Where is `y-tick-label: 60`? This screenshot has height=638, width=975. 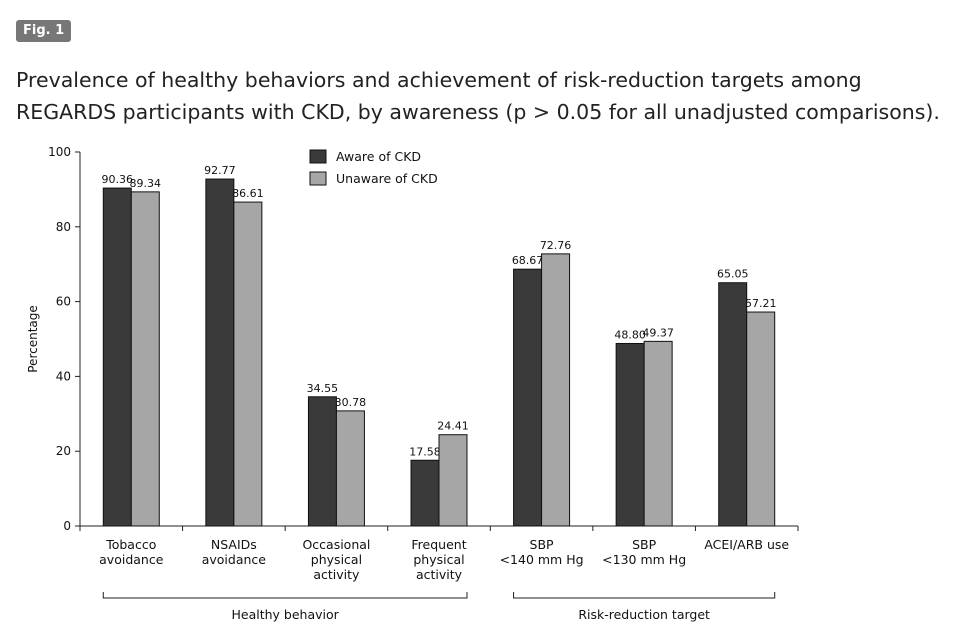
y-tick-label: 60 is located at coordinates (63, 302).